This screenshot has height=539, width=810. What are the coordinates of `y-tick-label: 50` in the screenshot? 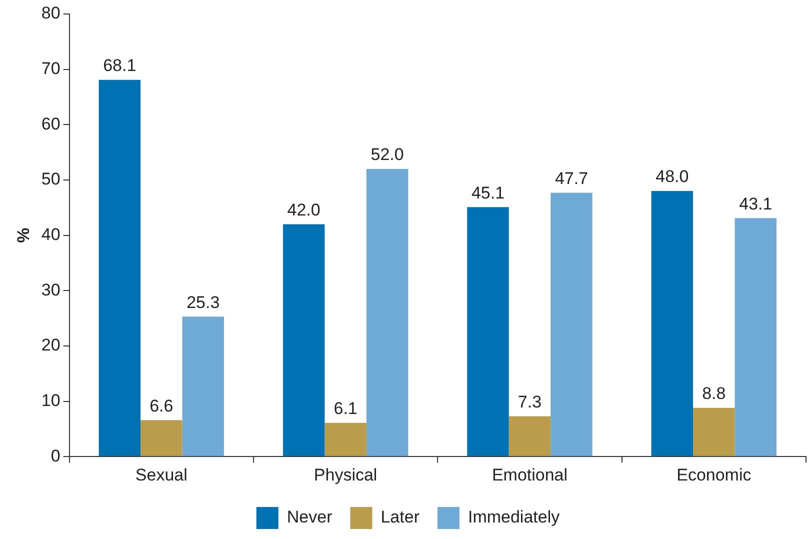 It's located at (50, 179).